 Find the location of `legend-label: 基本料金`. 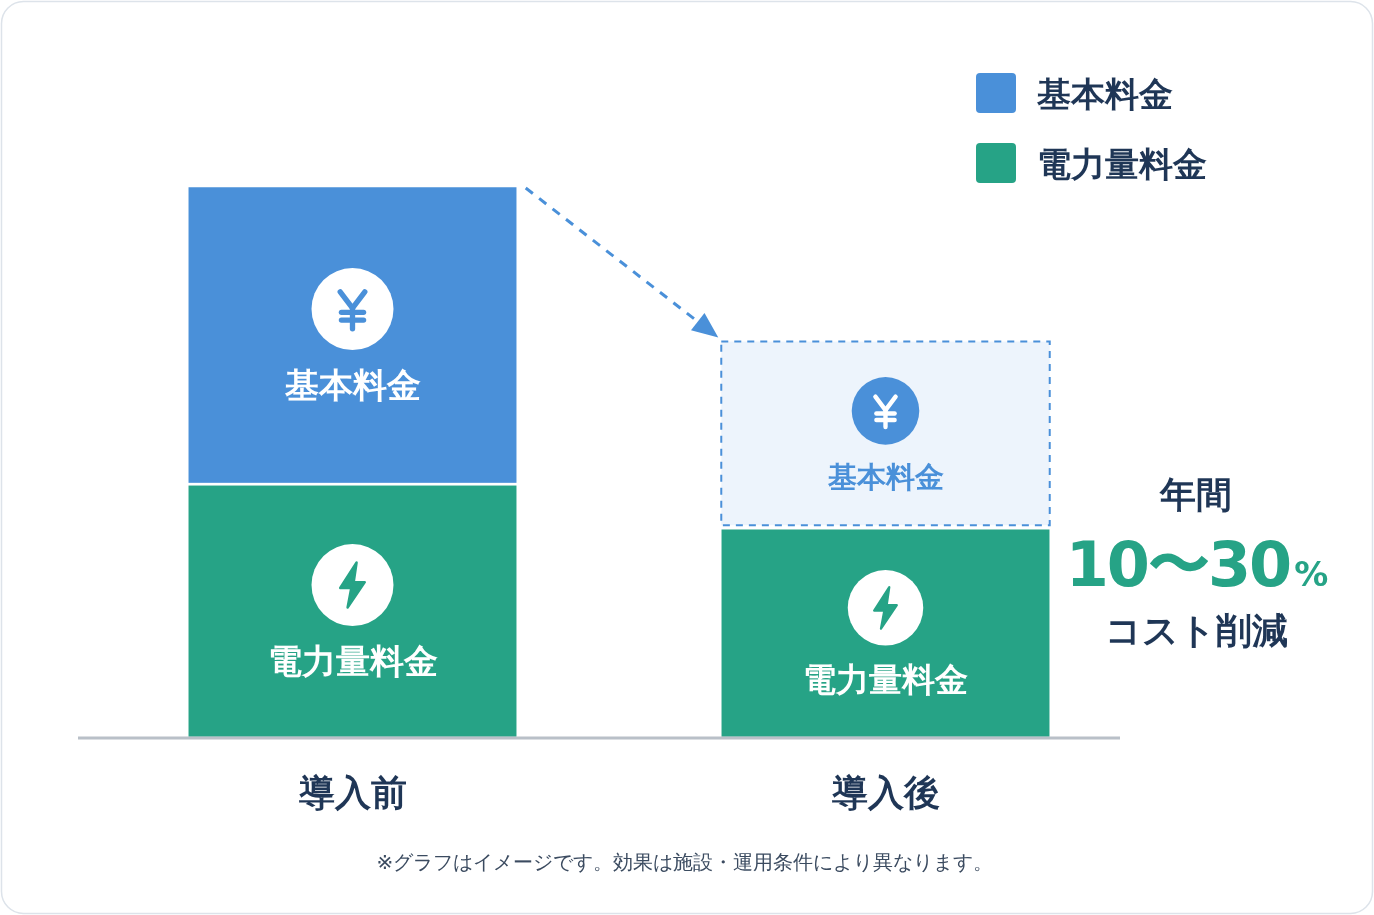

legend-label: 基本料金 is located at coordinates (1104, 94).